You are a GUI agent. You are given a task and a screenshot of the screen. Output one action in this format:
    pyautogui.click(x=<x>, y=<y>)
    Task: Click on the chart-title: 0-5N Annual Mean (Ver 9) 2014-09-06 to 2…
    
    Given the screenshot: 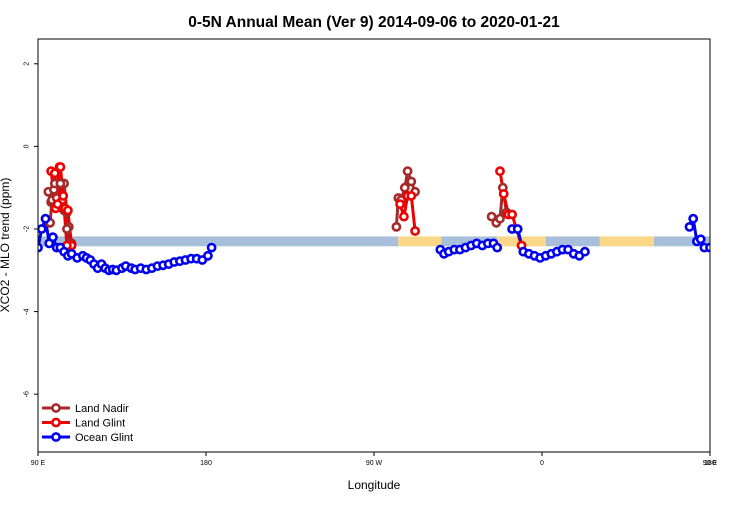 What is the action you would take?
    pyautogui.click(x=374, y=22)
    